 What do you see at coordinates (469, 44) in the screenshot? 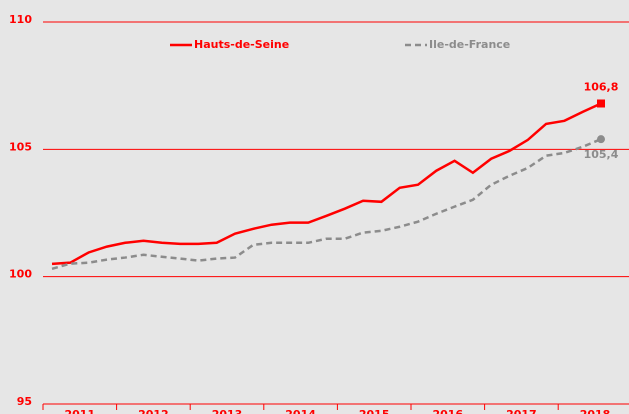
I see `legend-label: Ile-de-France` at bounding box center [469, 44].